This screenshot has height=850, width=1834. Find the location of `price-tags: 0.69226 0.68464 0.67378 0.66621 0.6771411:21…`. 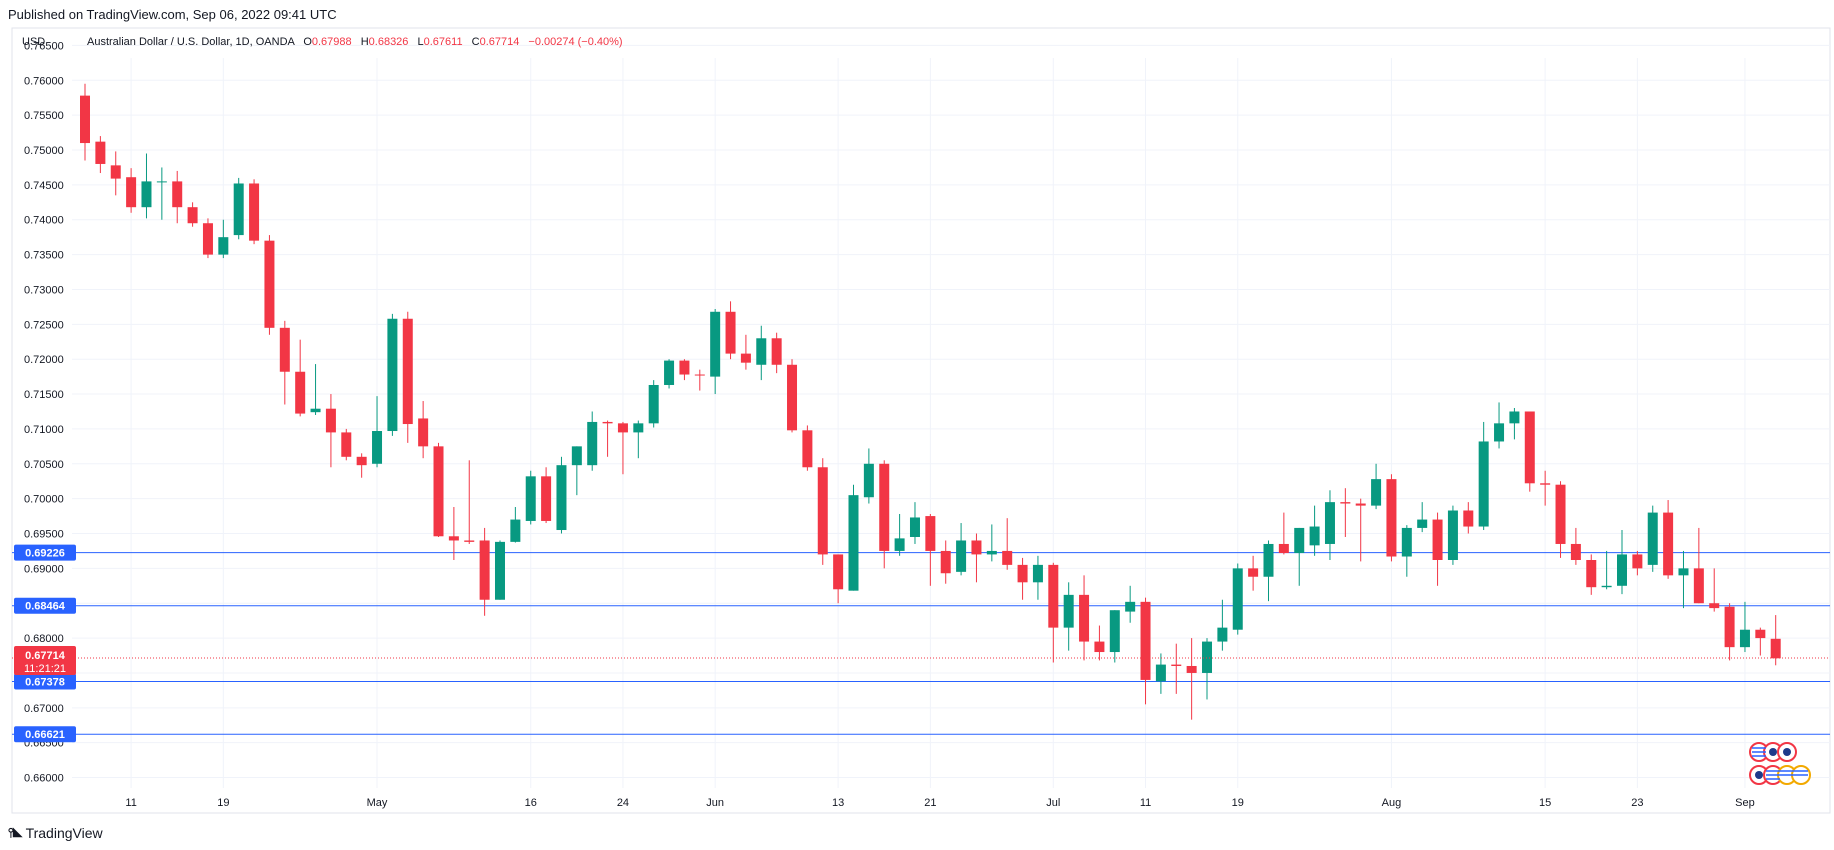

price-tags: 0.69226 0.68464 0.67378 0.66621 0.6771411:21… is located at coordinates (45, 643).